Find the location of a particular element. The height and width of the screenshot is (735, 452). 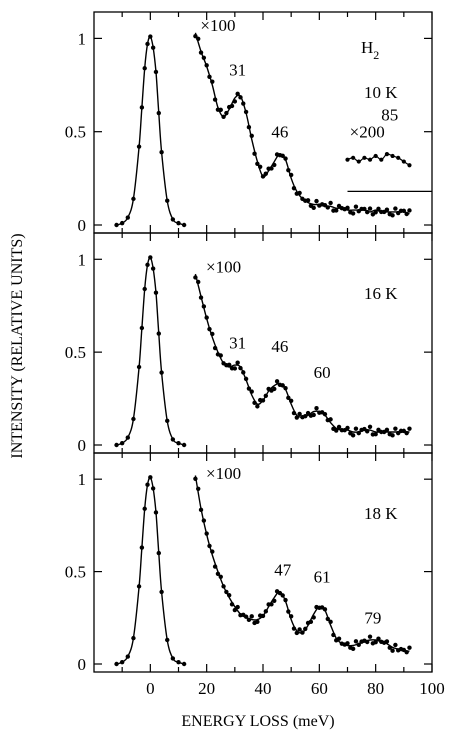

elastic-peak-fit is located at coordinates (150, 130).